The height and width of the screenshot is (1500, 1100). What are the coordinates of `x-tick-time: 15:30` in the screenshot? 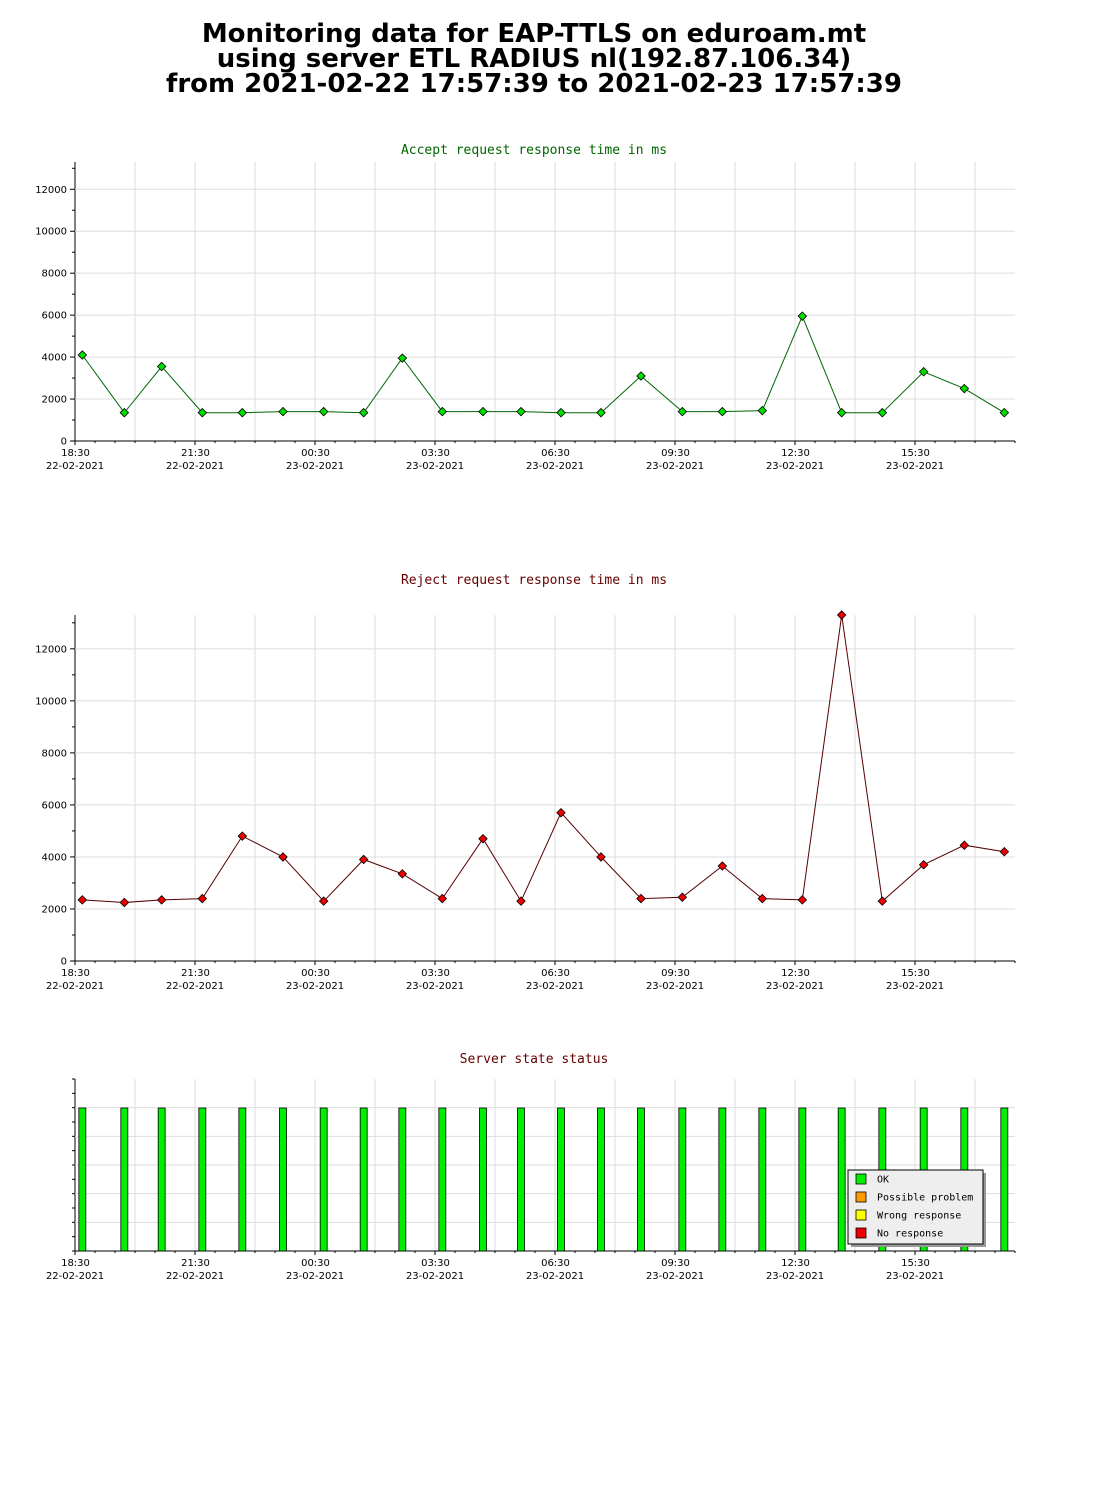 It's located at (915, 973).